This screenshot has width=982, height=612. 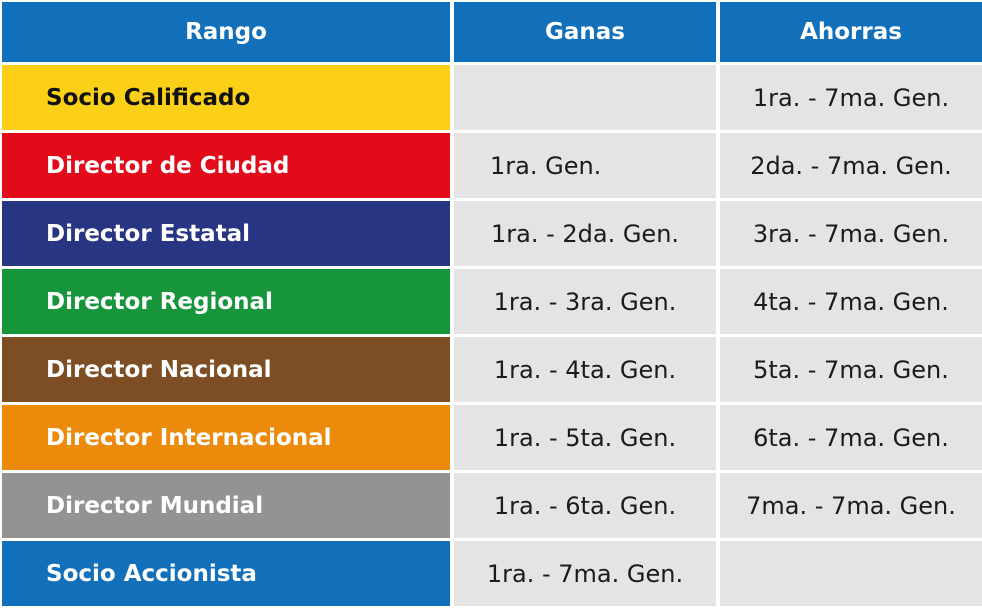 What do you see at coordinates (226, 32) in the screenshot?
I see `header-rango: Rango` at bounding box center [226, 32].